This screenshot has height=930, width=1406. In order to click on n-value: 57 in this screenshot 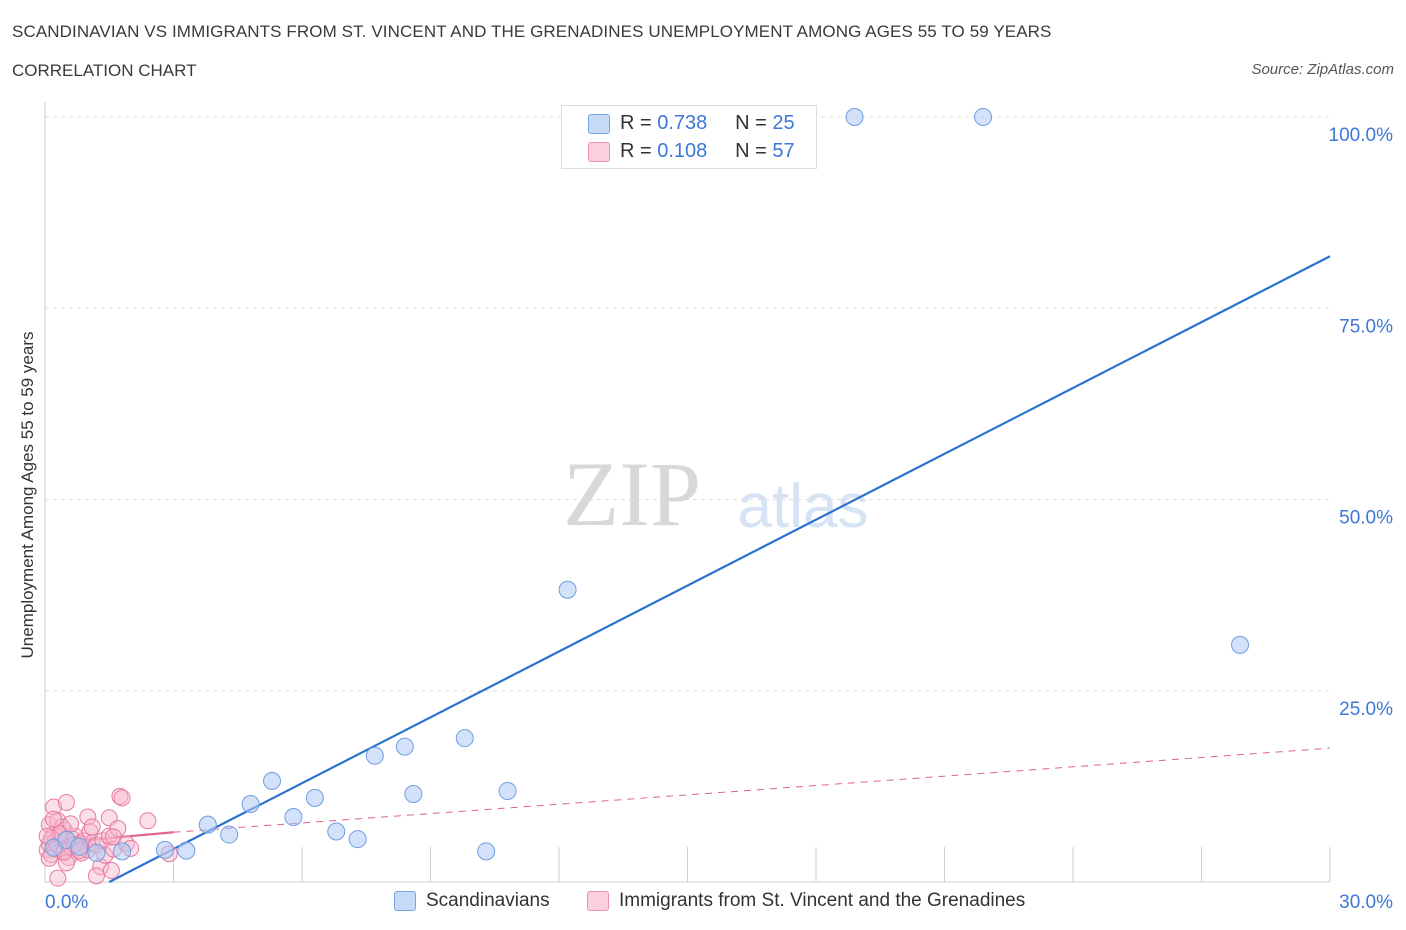, I will do `click(783, 151)`.